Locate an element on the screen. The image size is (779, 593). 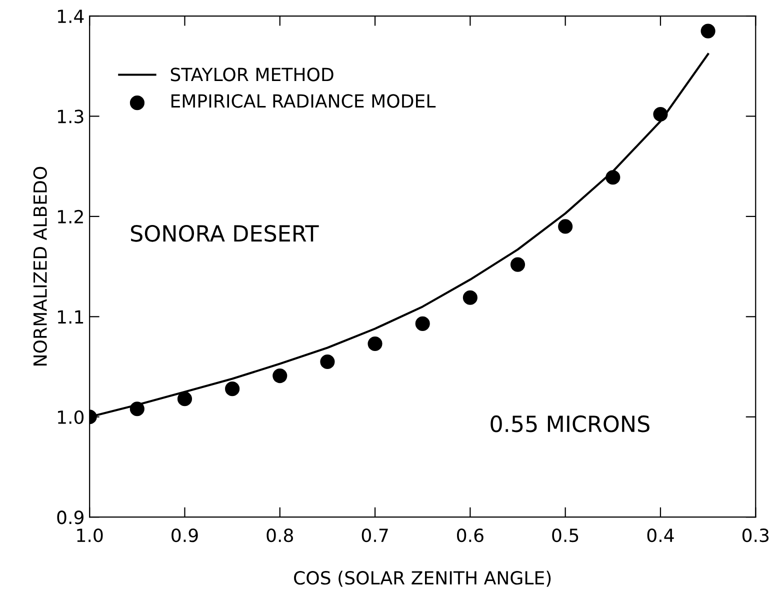
annotation: SONORA DESERT is located at coordinates (225, 233).